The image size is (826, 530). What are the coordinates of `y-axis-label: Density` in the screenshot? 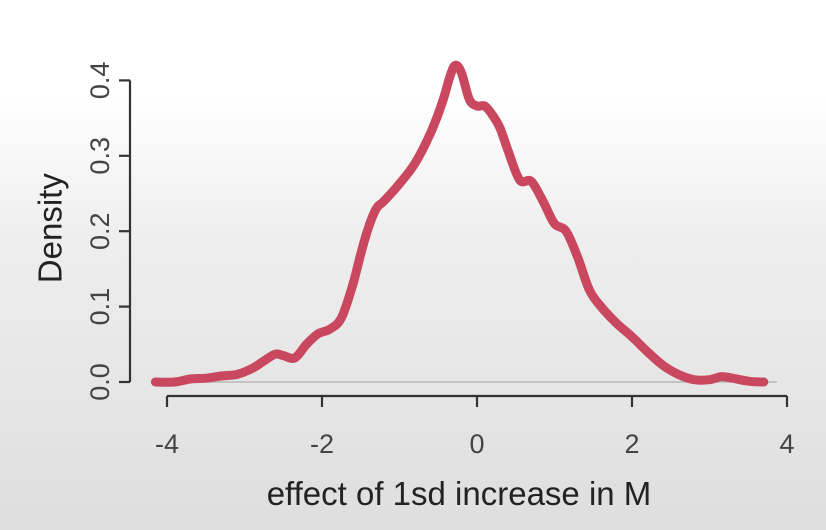 It's located at (50, 228).